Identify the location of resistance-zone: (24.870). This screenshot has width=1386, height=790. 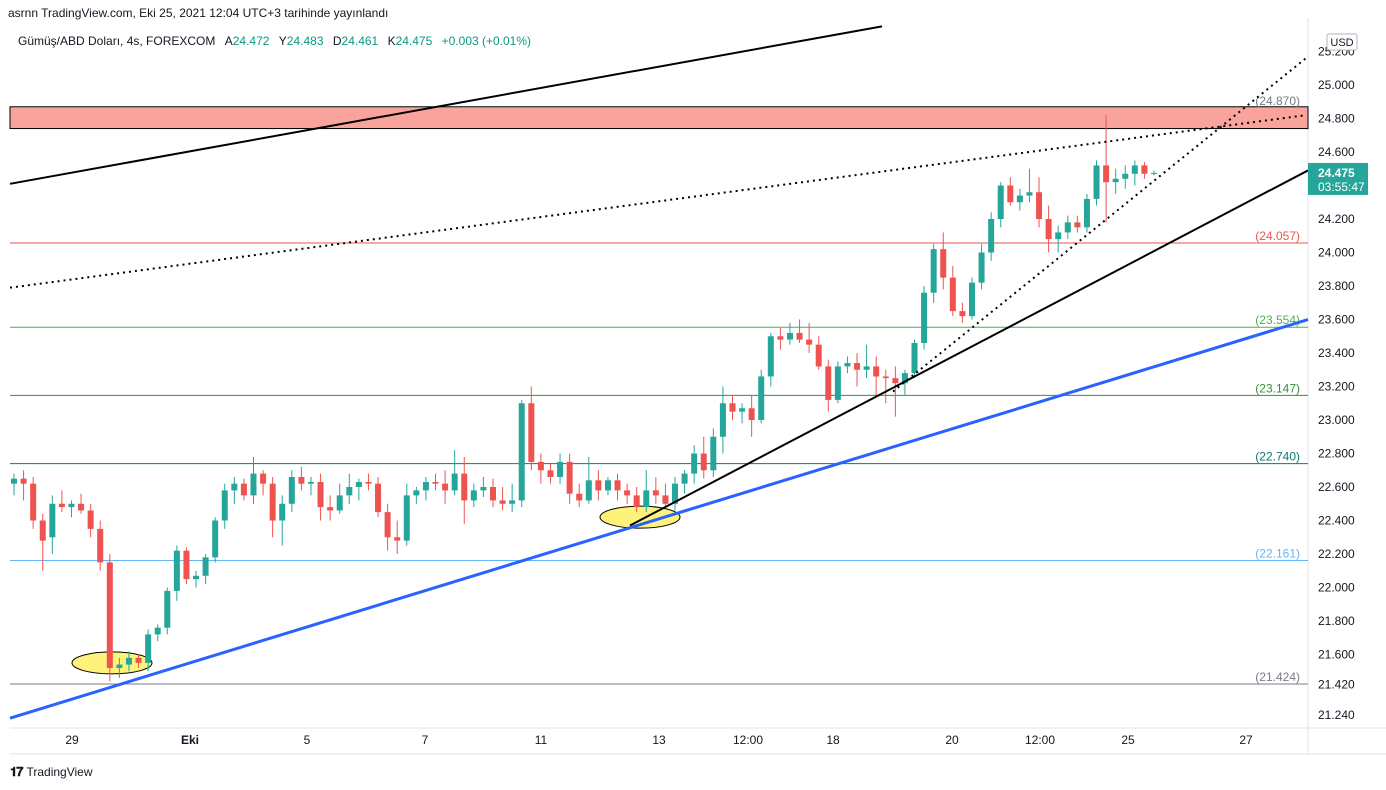
(659, 112).